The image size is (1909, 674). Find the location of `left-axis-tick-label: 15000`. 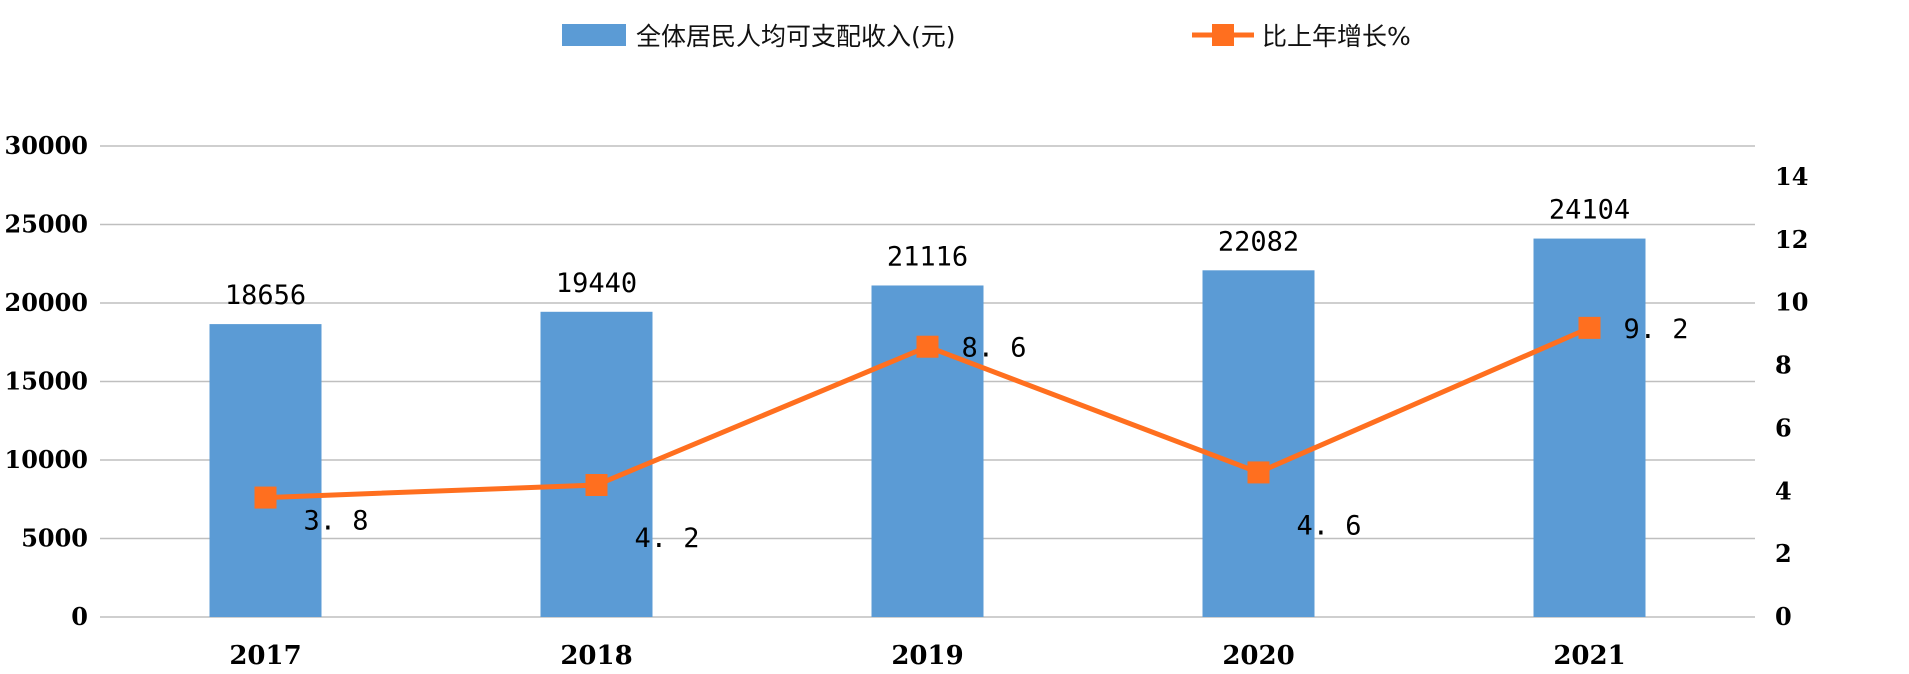

left-axis-tick-label: 15000 is located at coordinates (47, 381).